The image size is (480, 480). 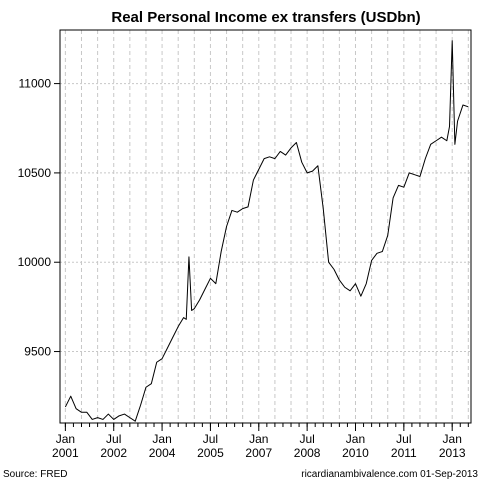 What do you see at coordinates (258, 453) in the screenshot?
I see `x-tick-label-year: 2007` at bounding box center [258, 453].